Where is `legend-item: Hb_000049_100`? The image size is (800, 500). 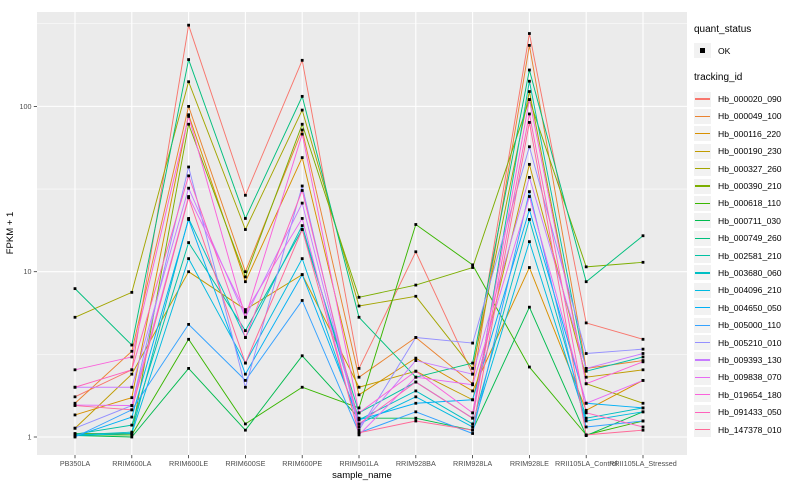
legend-item: Hb_000049_100 is located at coordinates (747, 116).